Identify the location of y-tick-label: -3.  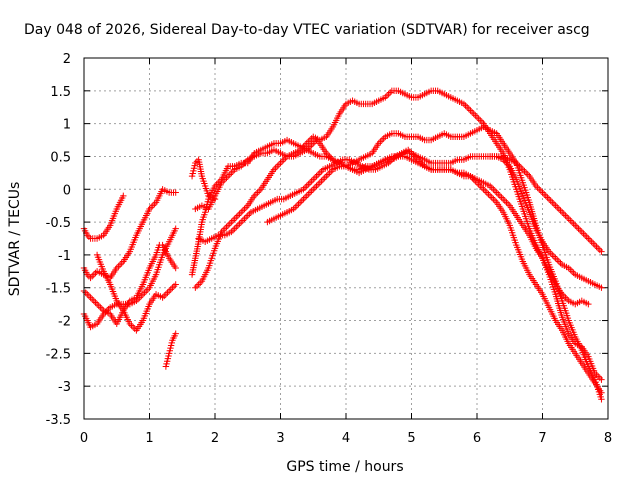
(64, 387).